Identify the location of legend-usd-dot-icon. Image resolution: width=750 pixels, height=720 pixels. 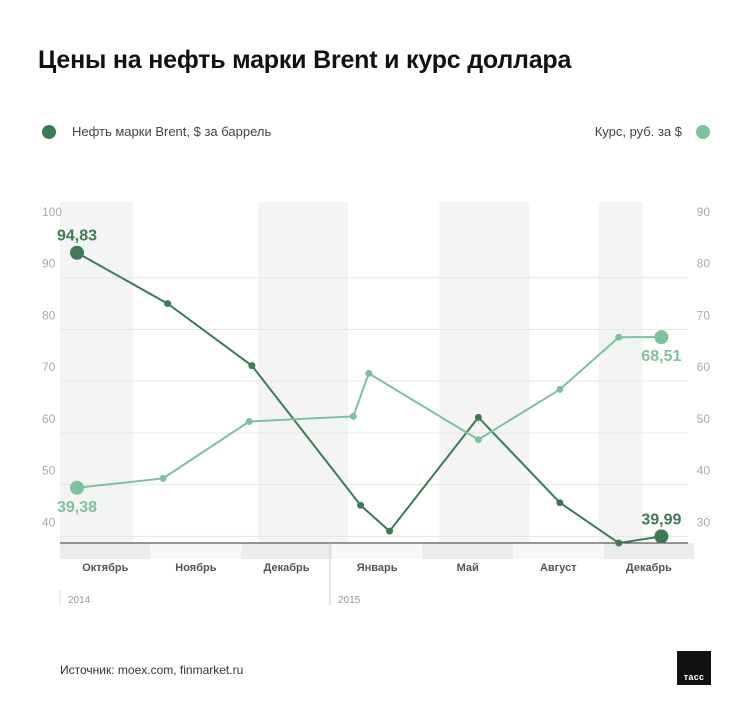
(703, 131).